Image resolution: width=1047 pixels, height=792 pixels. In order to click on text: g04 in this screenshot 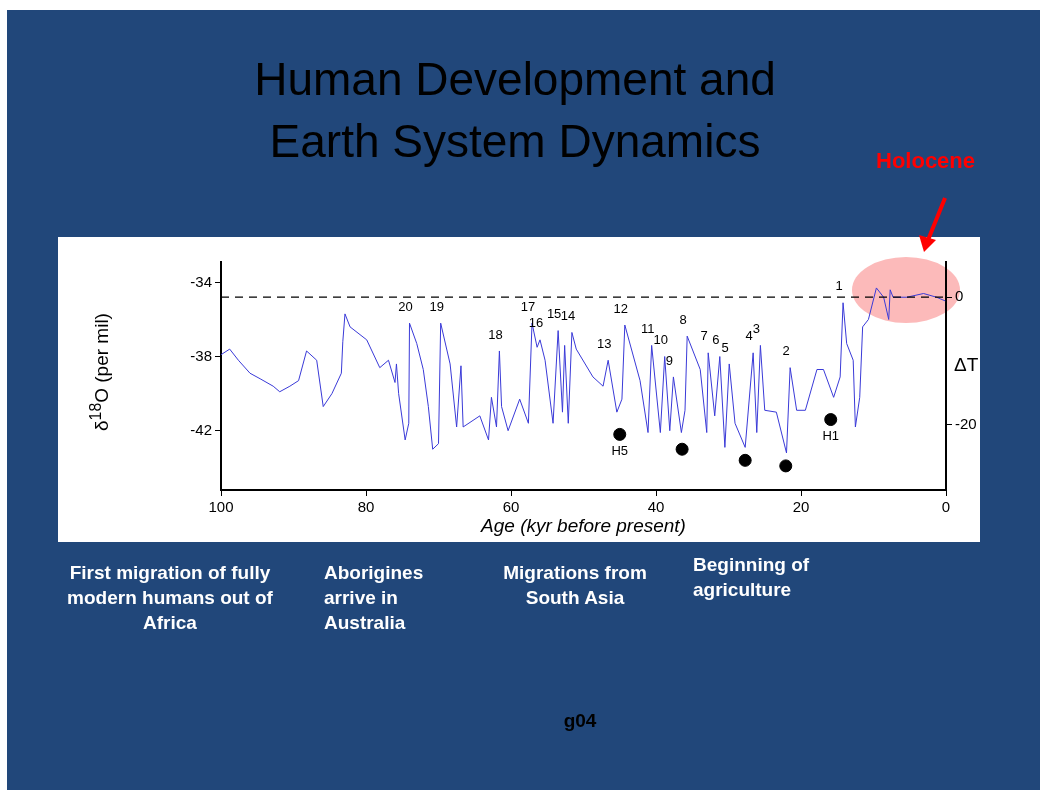, I will do `click(580, 721)`.